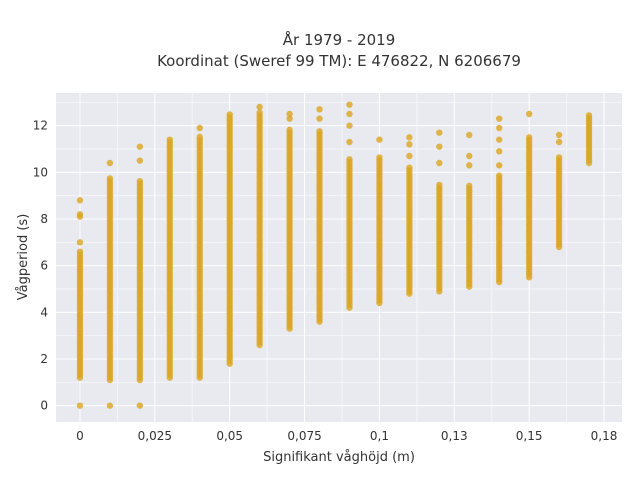 The image size is (640, 480). Describe the element at coordinates (80, 436) in the screenshot. I see `x-tick-label: 0` at that location.